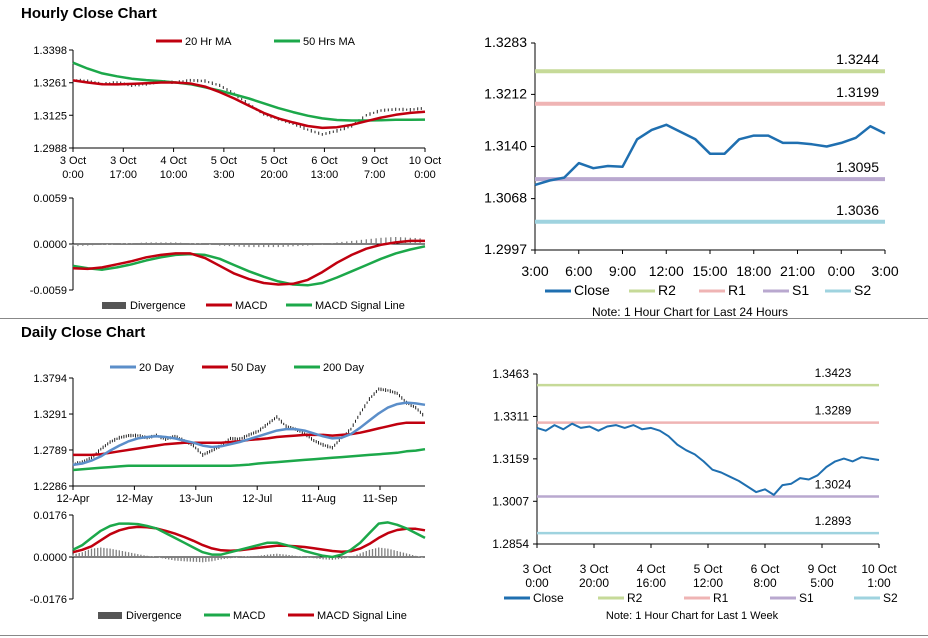 The width and height of the screenshot is (928, 638). What do you see at coordinates (510, 374) in the screenshot?
I see `daily-levels-y-tick-label: 1.3463` at bounding box center [510, 374].